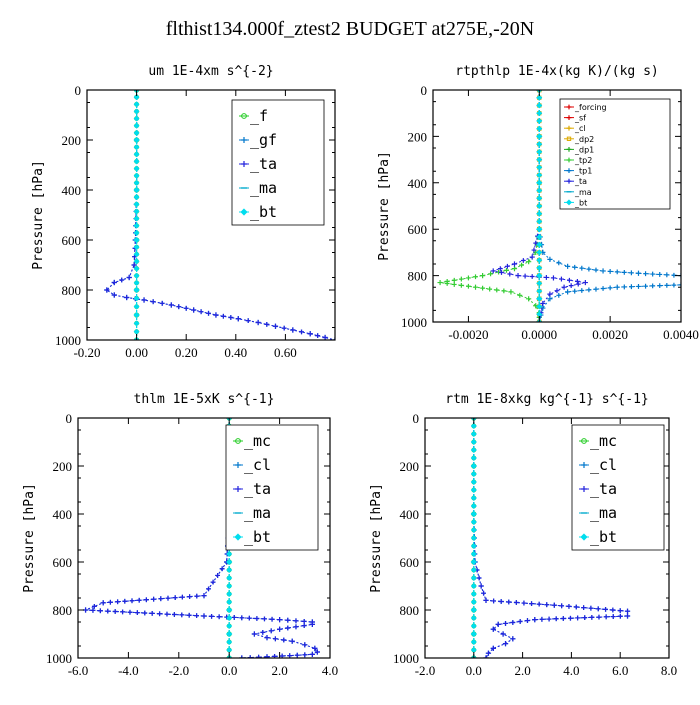 The image size is (700, 705). Describe the element at coordinates (539, 334) in the screenshot. I see `x-tick-label: 0.0000` at that location.